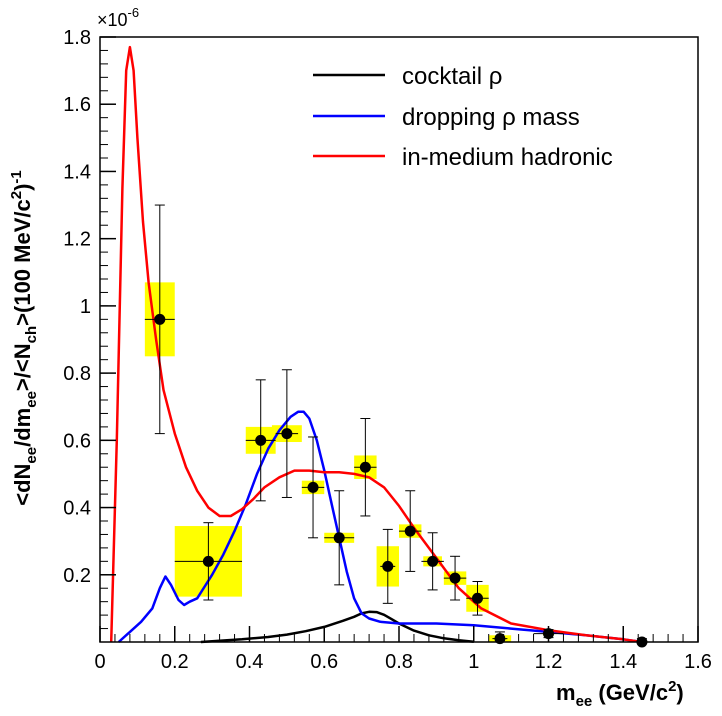  I want to click on x-axis-title: mee (GeV/c2), so click(620, 694).